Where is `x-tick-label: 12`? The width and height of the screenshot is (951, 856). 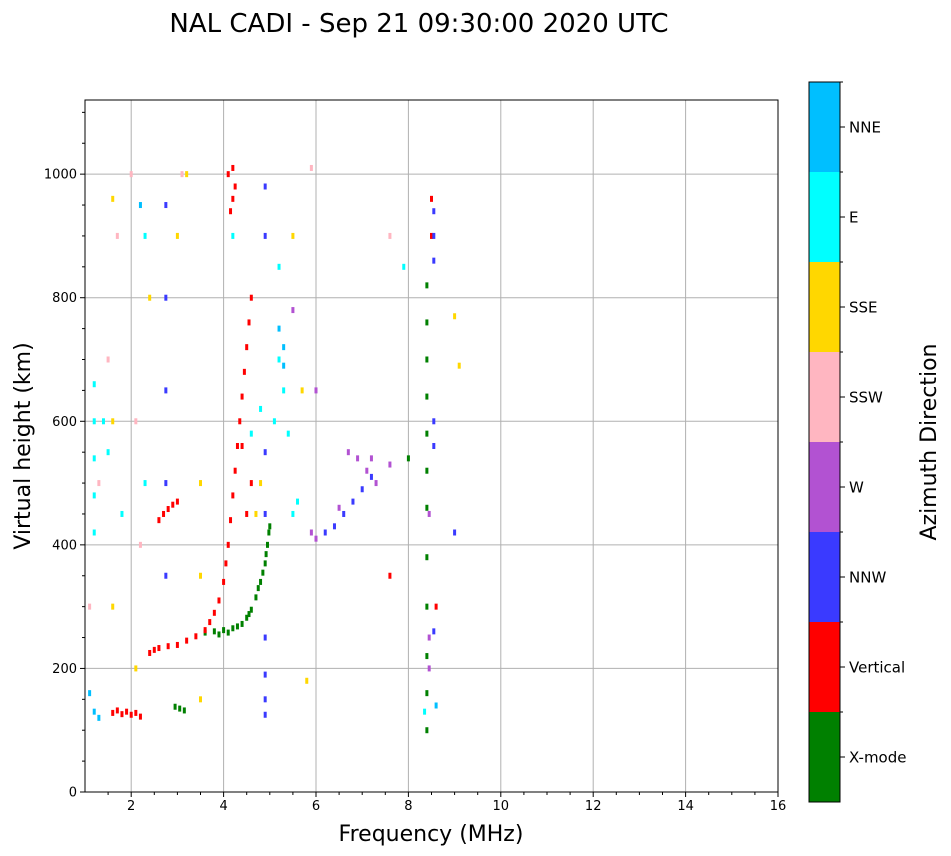 x-tick-label: 12 is located at coordinates (593, 806).